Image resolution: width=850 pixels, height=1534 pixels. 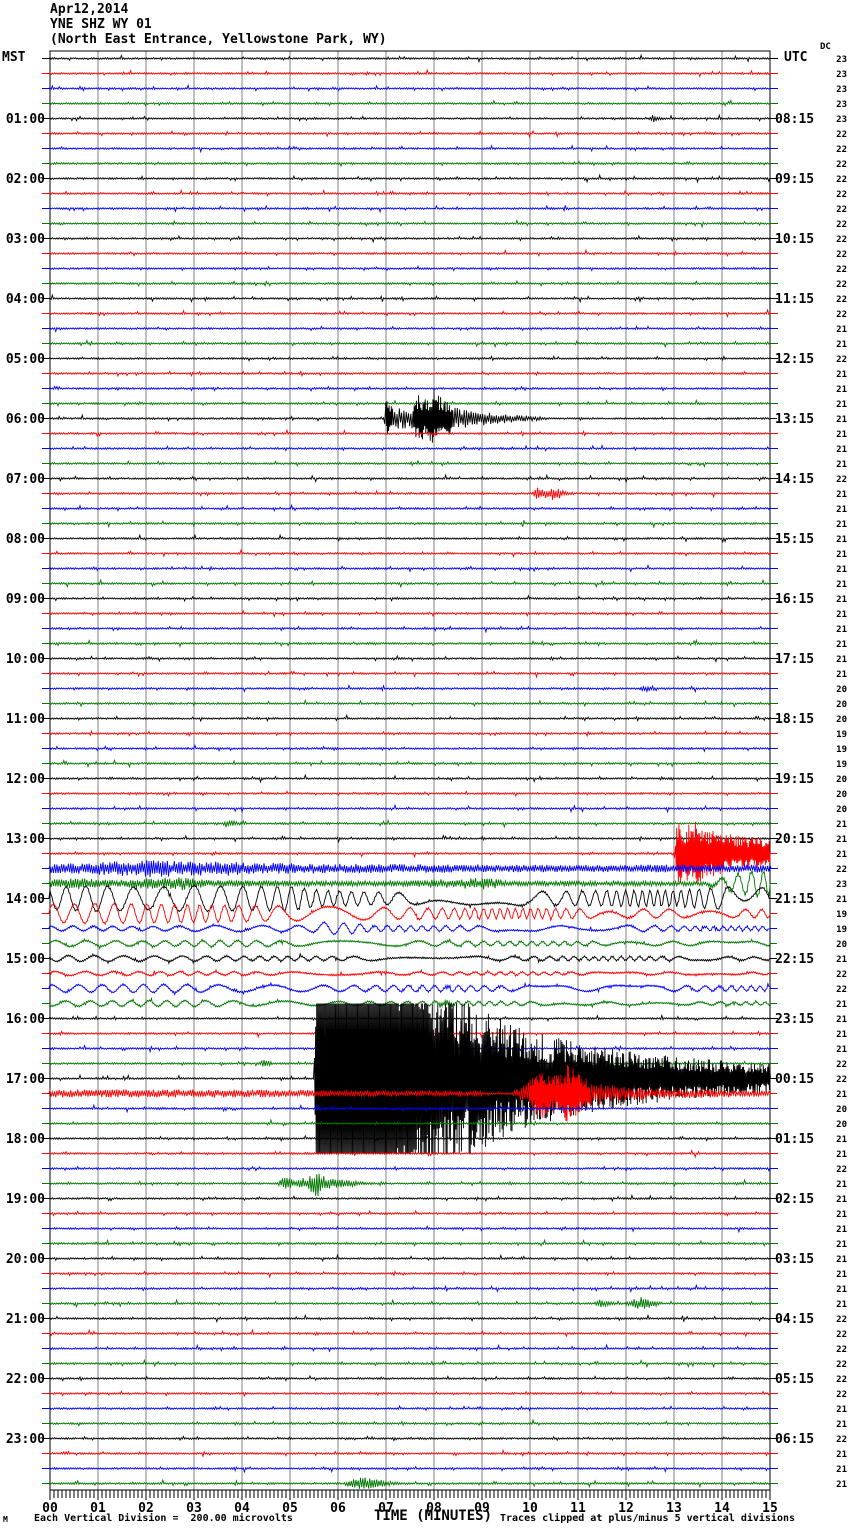 What do you see at coordinates (841, 210) in the screenshot?
I see `dc-value-row-10: 22` at bounding box center [841, 210].